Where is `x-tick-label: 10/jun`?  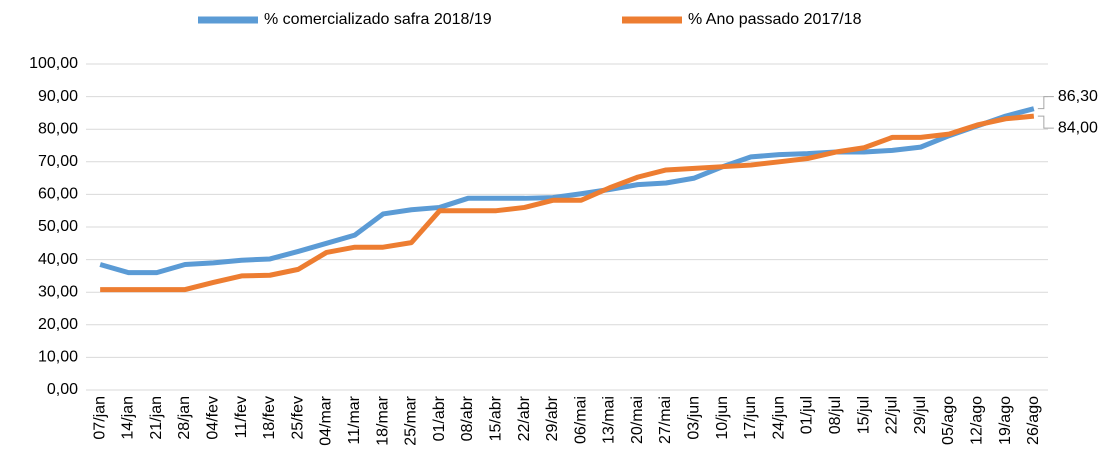
x-tick-label: 10/jun is located at coordinates (722, 418).